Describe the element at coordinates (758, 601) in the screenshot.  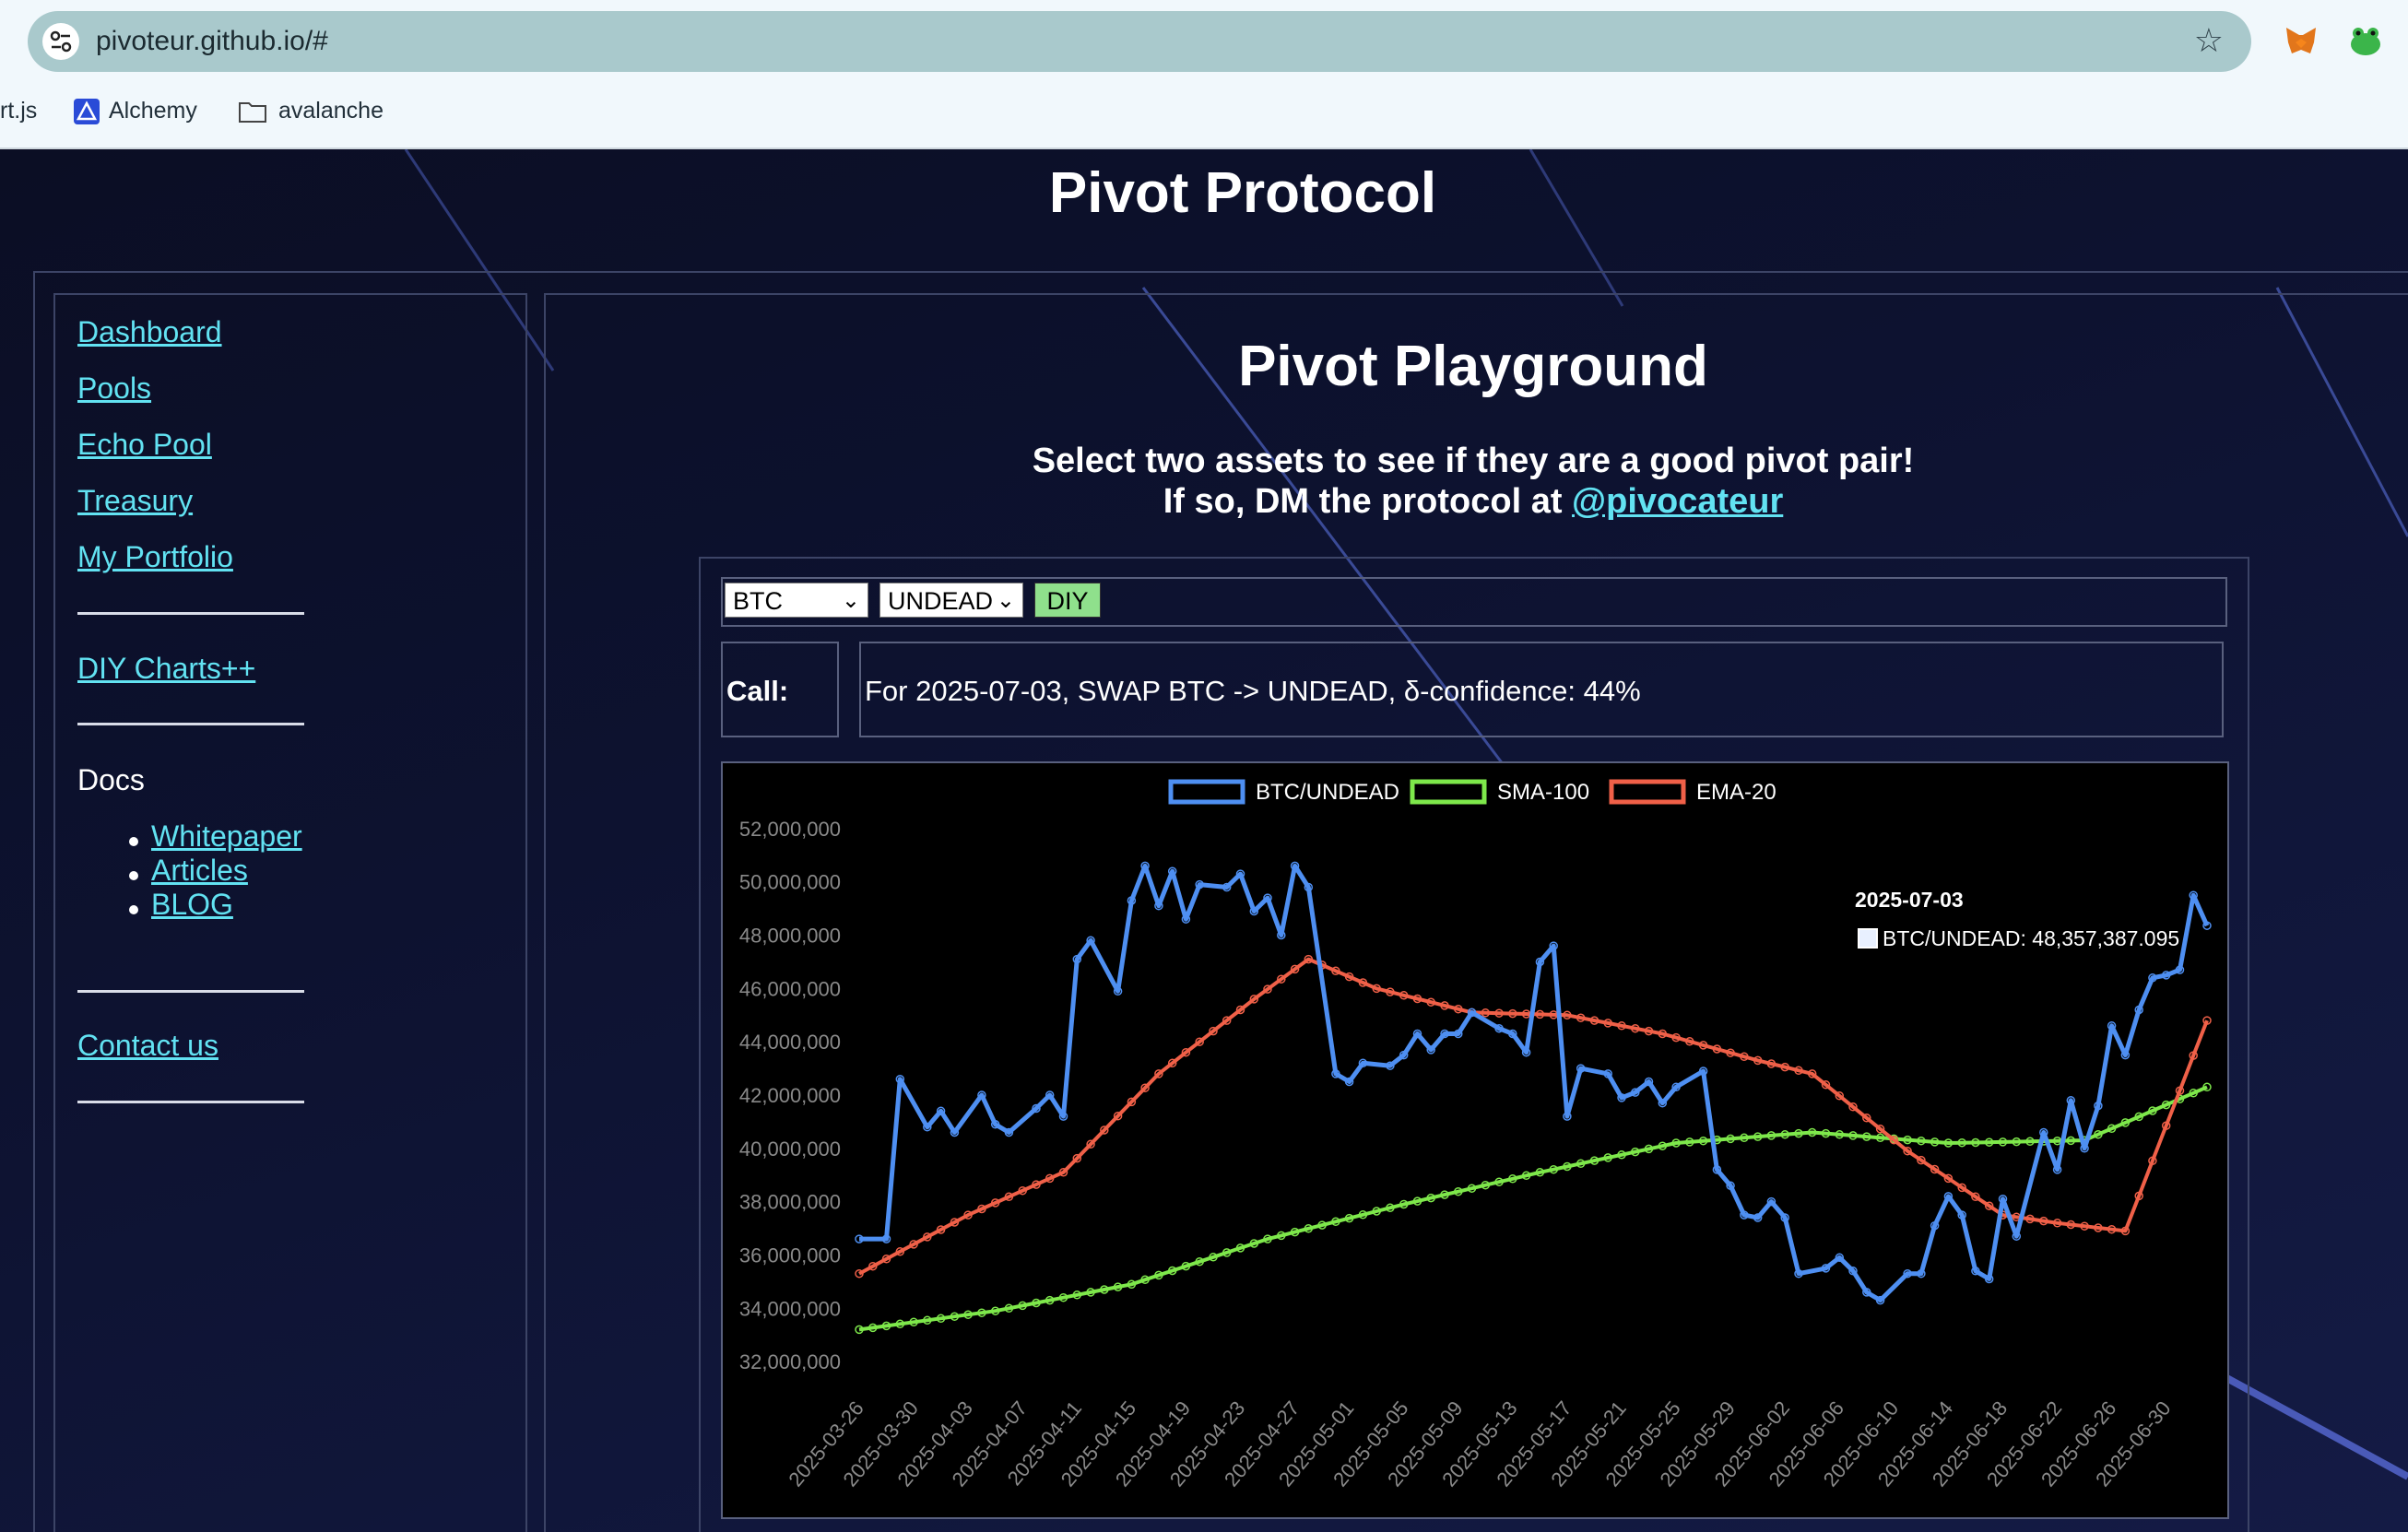
I see `asset1-value: BTC` at that location.